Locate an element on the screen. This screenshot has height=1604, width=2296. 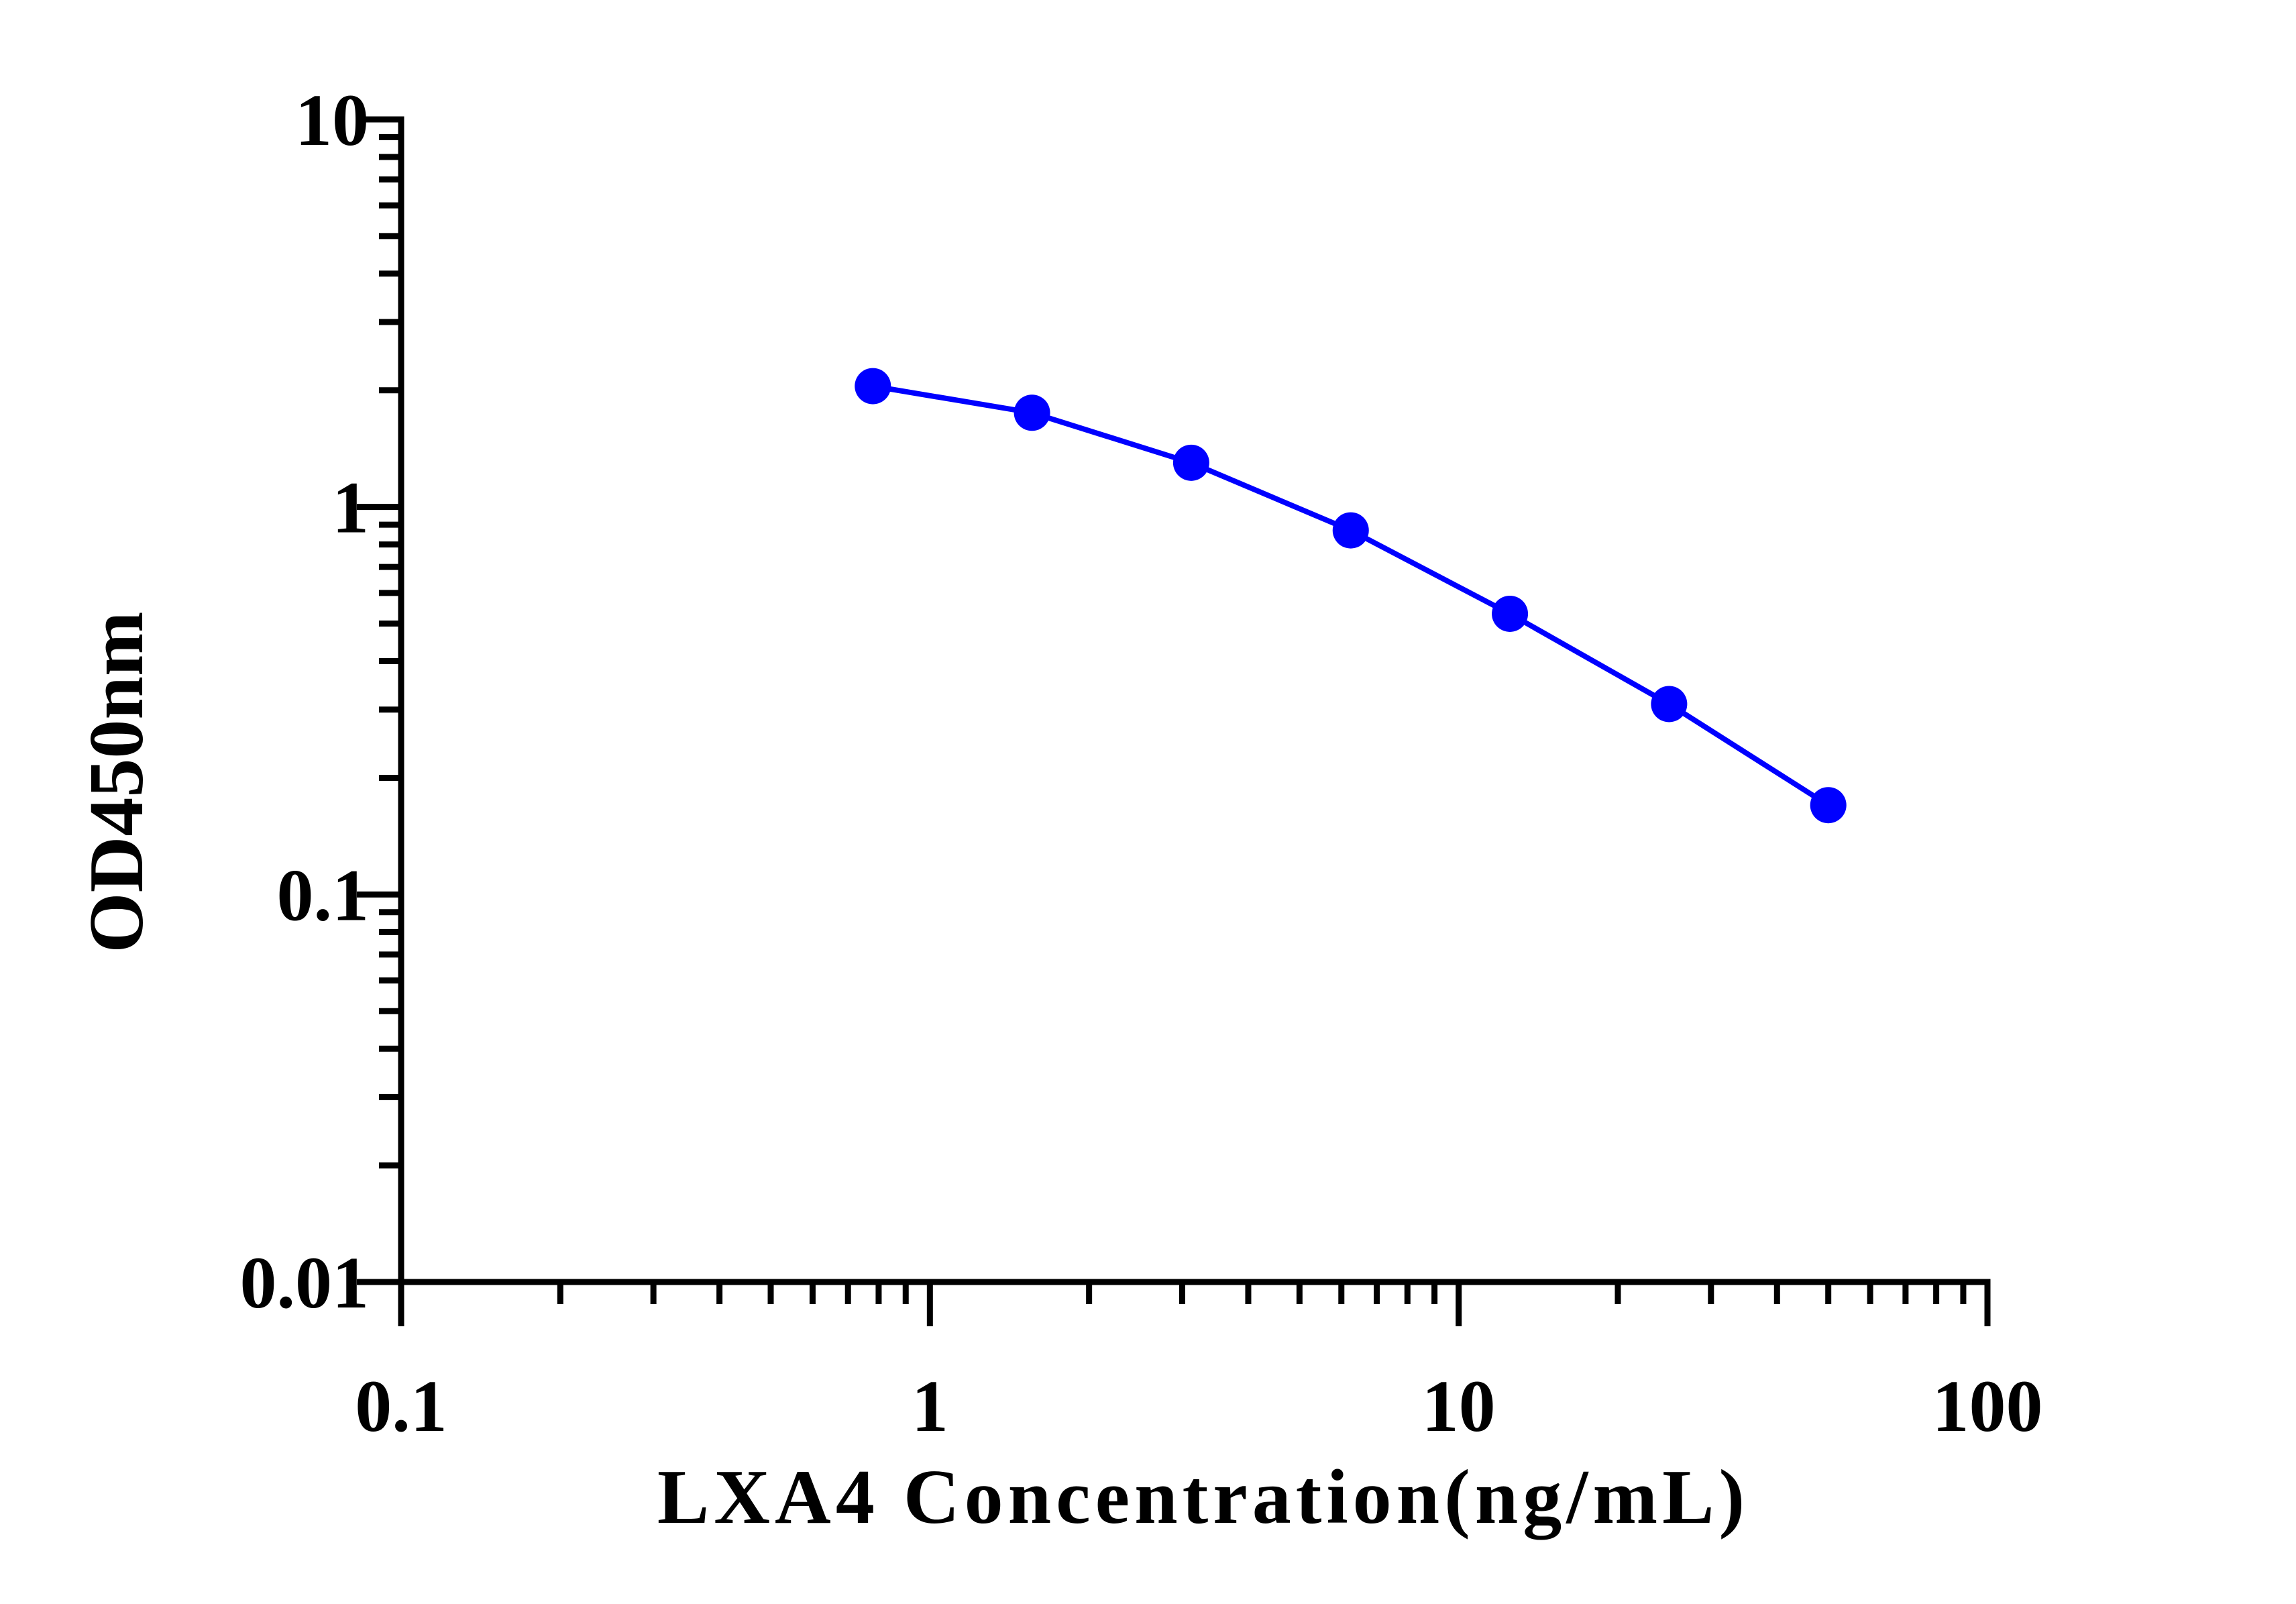
y-tick-label: 0.1 is located at coordinates (323, 895).